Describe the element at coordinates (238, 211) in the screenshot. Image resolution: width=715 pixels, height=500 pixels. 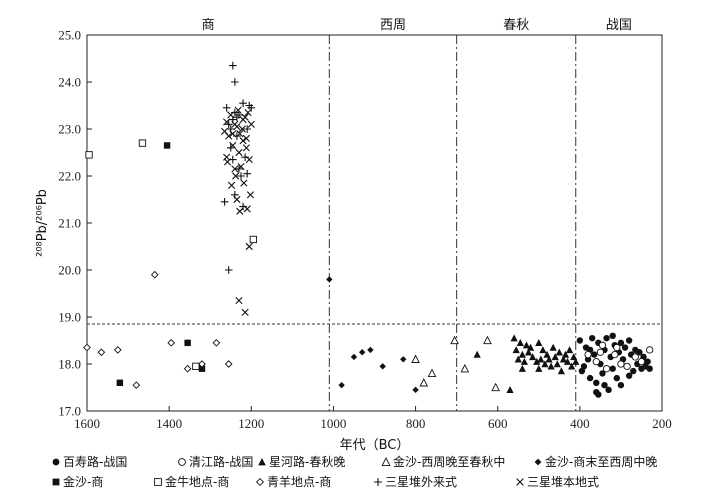
I see `series-cross` at that location.